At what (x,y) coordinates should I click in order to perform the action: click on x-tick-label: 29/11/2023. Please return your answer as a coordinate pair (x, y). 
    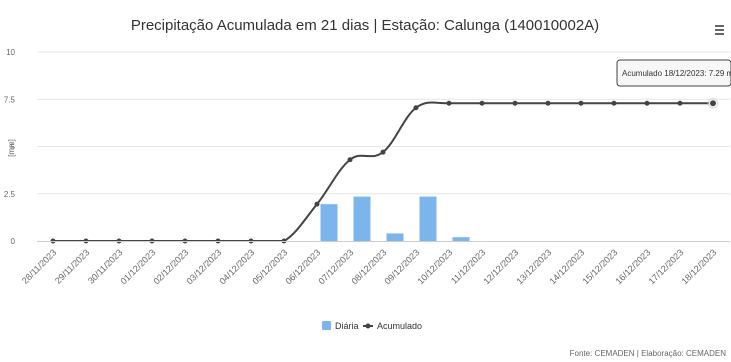
    Looking at the image, I should click on (72, 266).